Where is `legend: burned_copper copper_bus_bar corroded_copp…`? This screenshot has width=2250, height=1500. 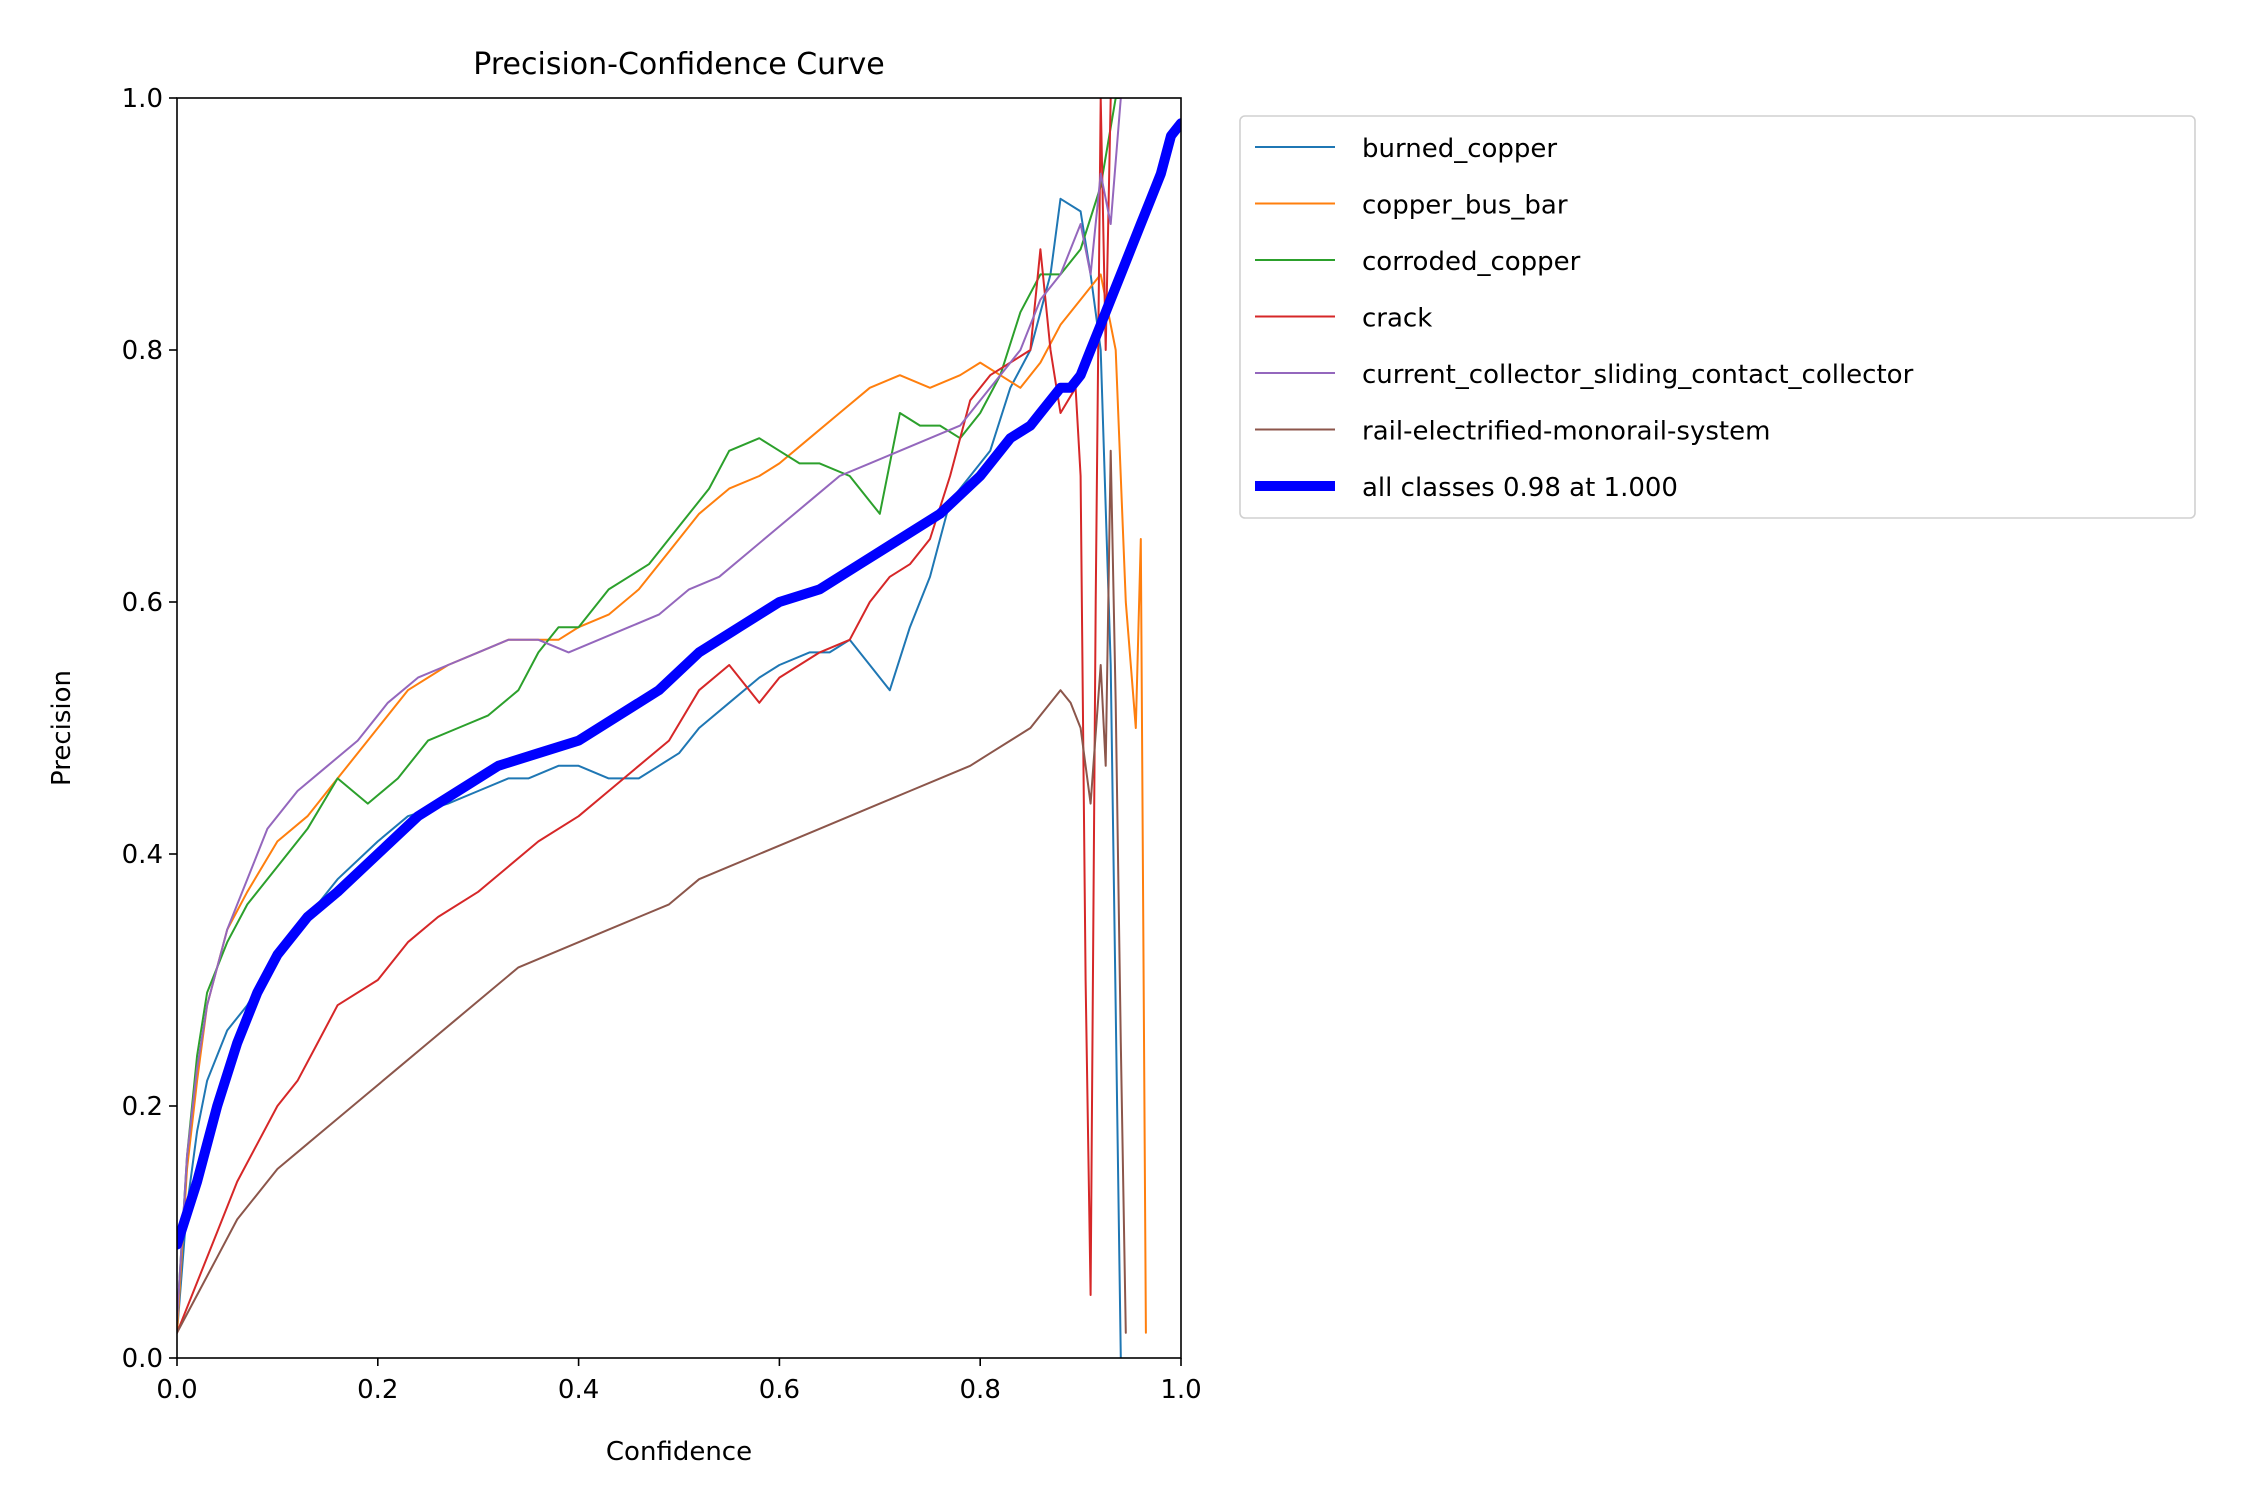 legend: burned_copper copper_bus_bar corroded_copp… is located at coordinates (1717, 317).